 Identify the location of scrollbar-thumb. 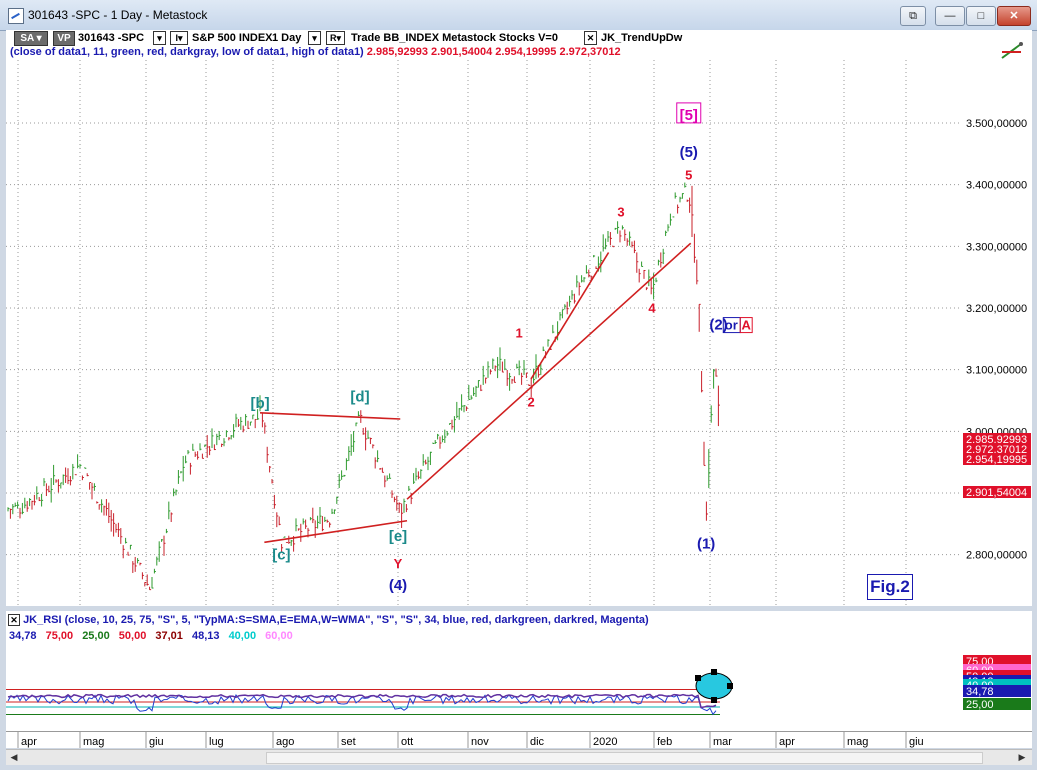
(624, 758).